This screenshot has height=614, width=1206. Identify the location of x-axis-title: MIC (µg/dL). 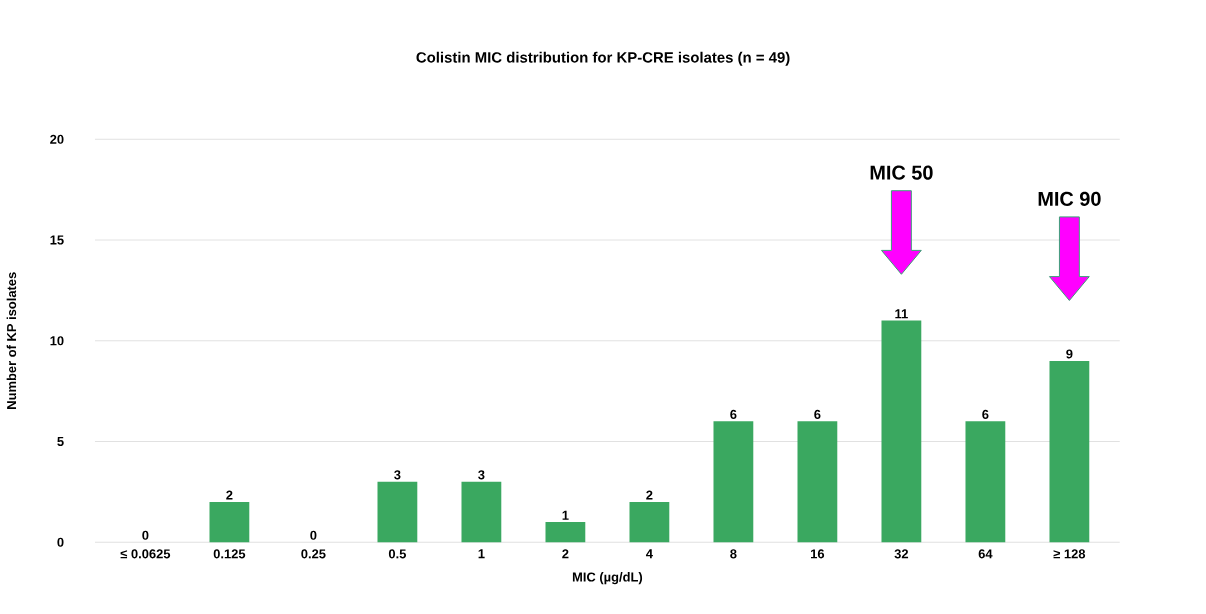
(607, 578).